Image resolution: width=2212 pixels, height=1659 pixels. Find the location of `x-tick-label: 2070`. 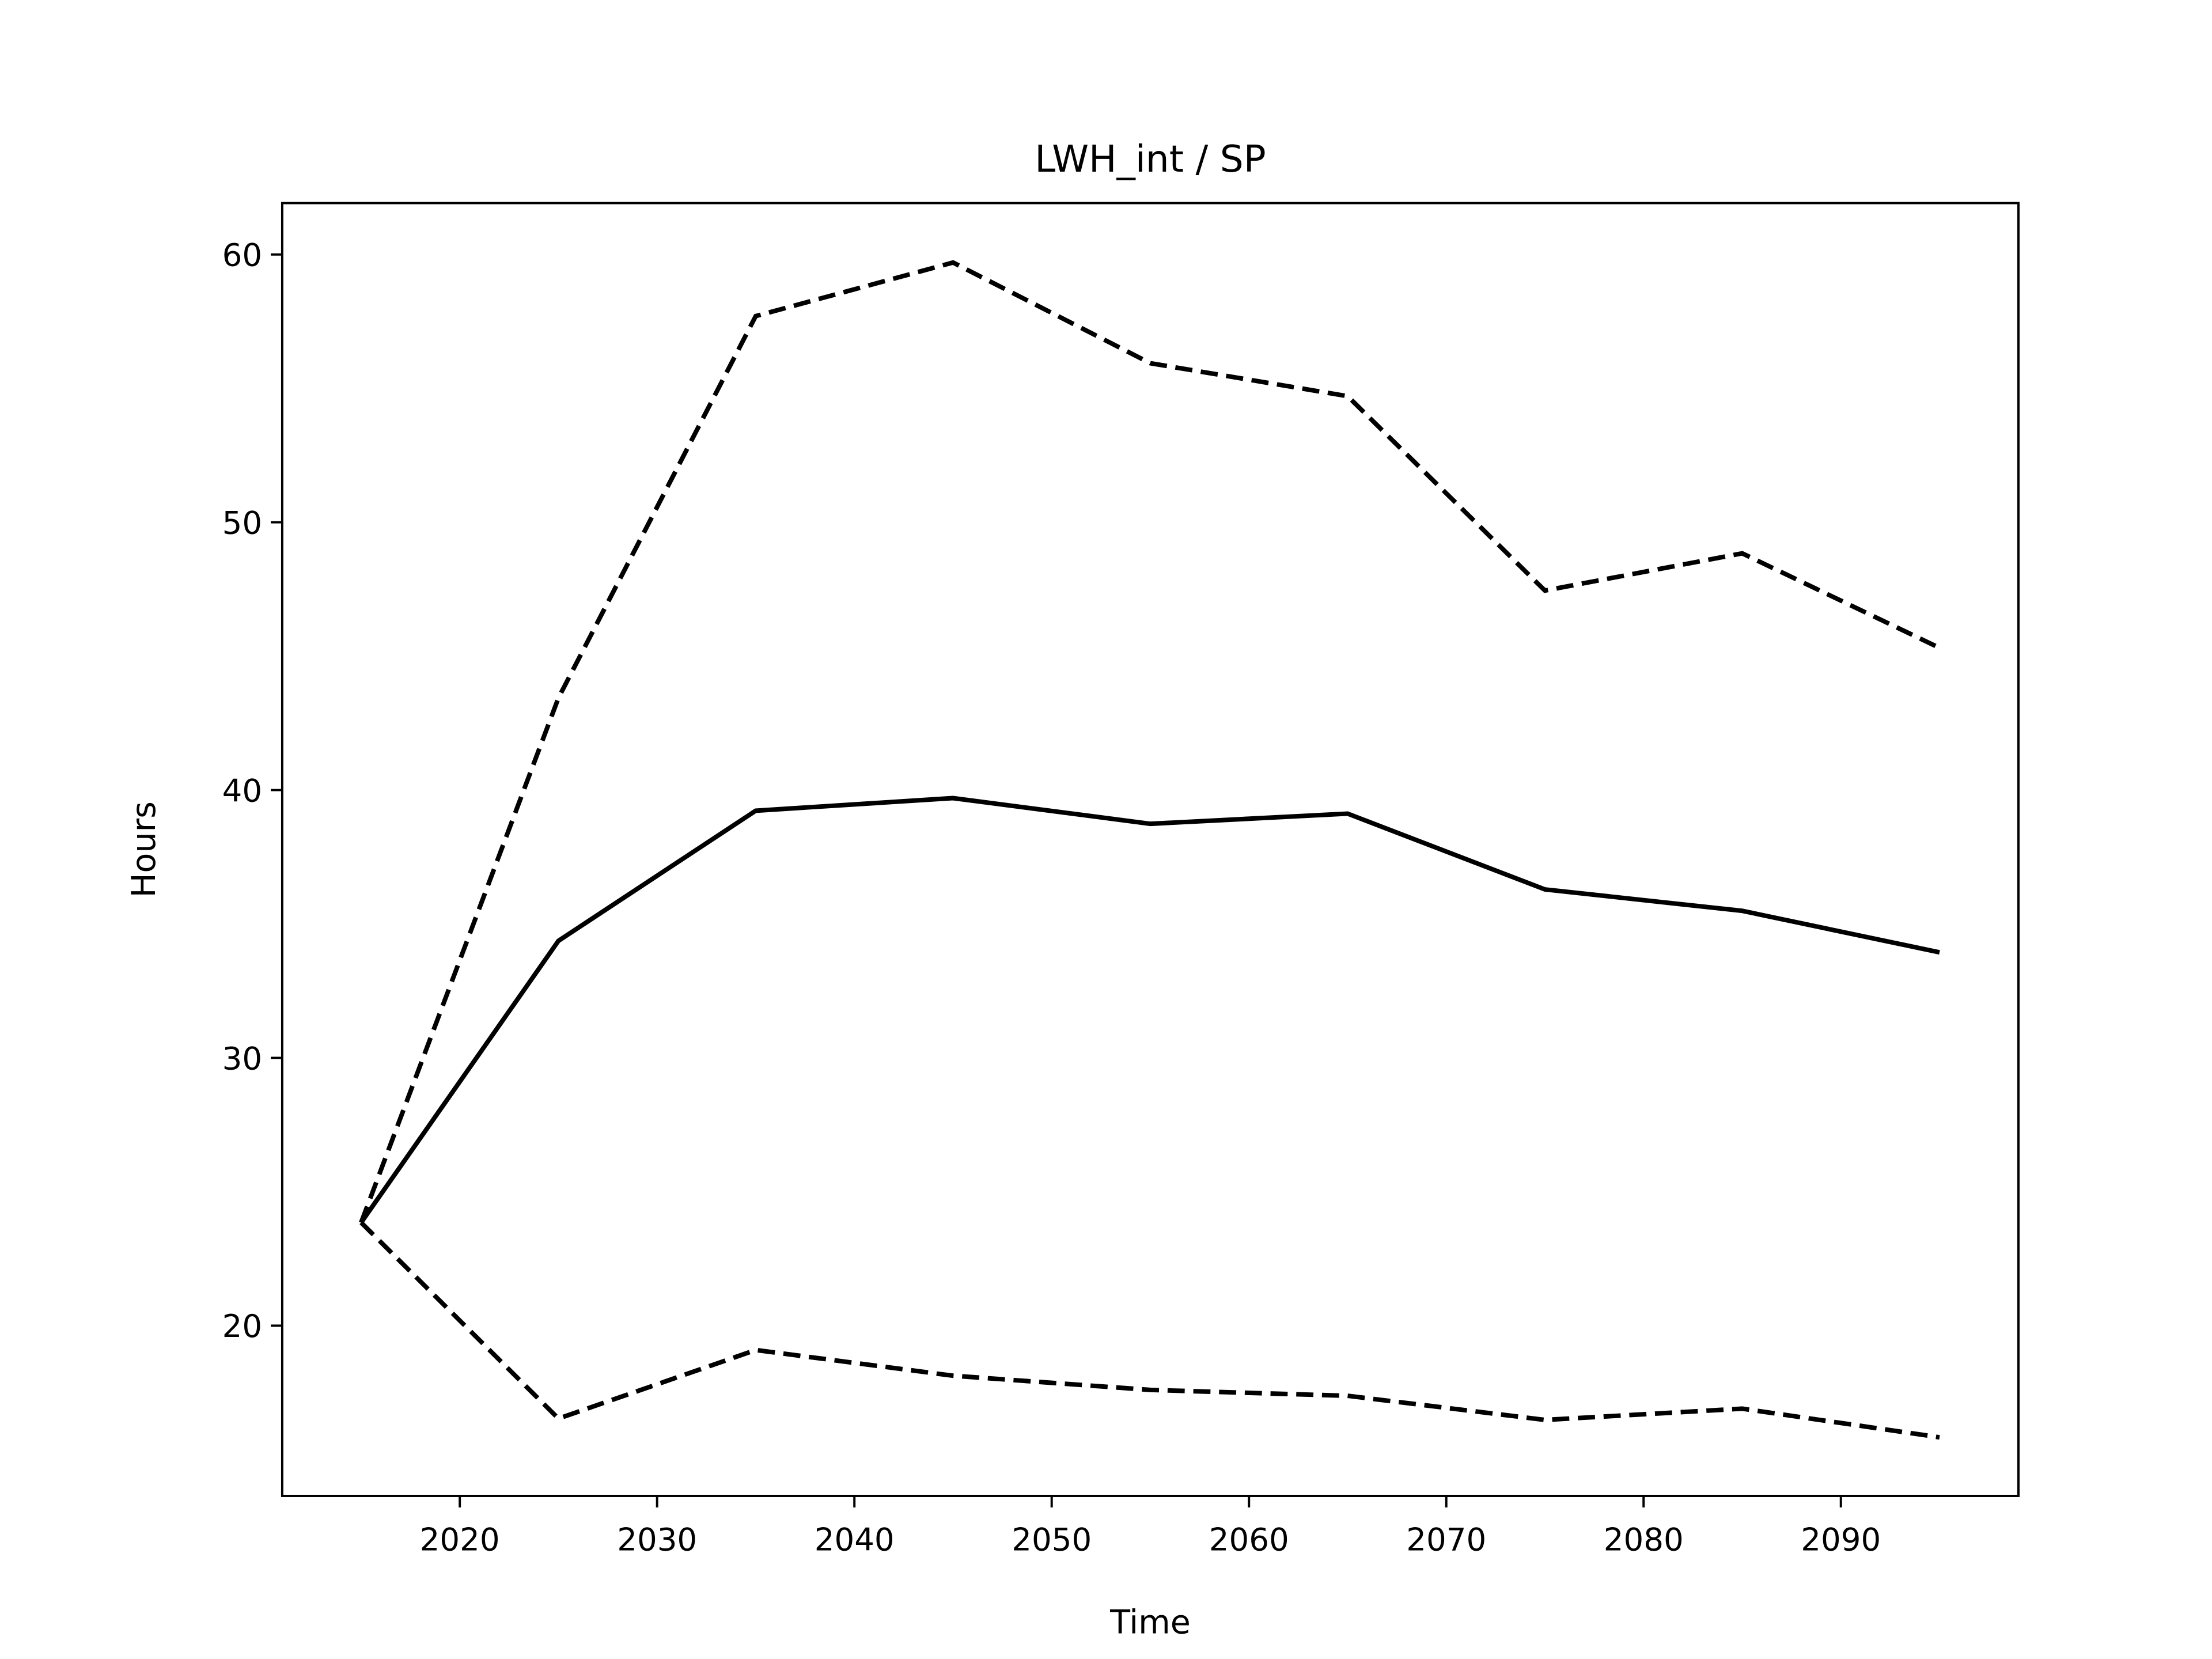

x-tick-label: 2070 is located at coordinates (1446, 1539).